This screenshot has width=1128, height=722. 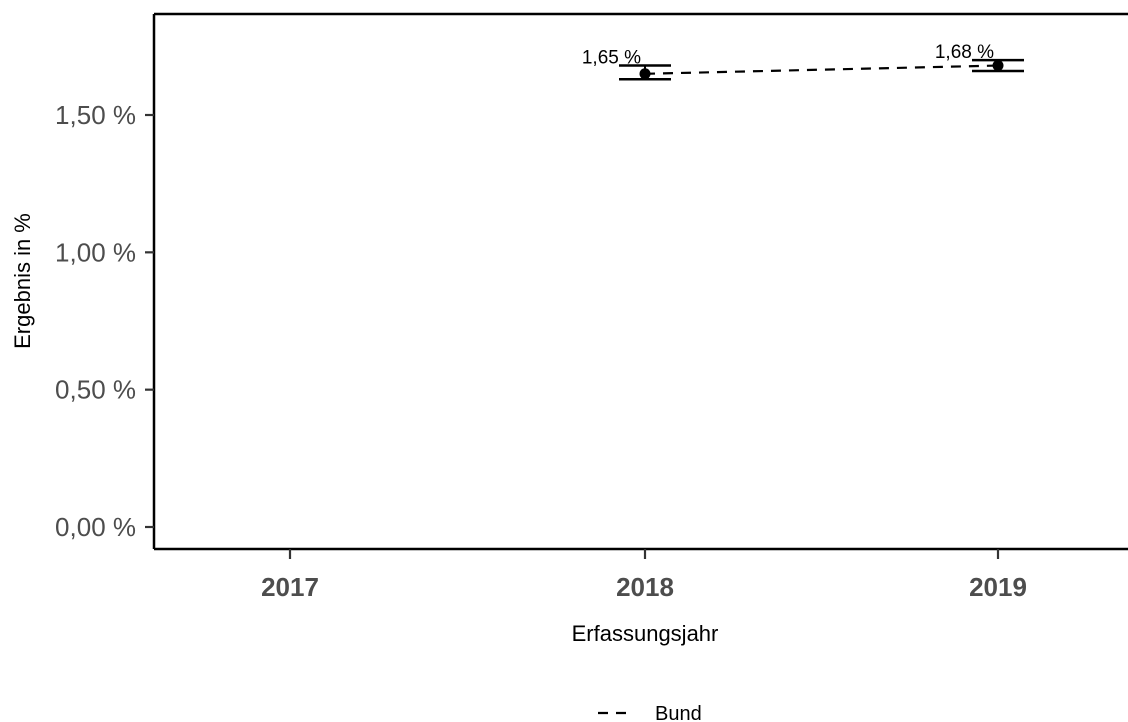 What do you see at coordinates (645, 587) in the screenshot?
I see `x-tick-label: 2018` at bounding box center [645, 587].